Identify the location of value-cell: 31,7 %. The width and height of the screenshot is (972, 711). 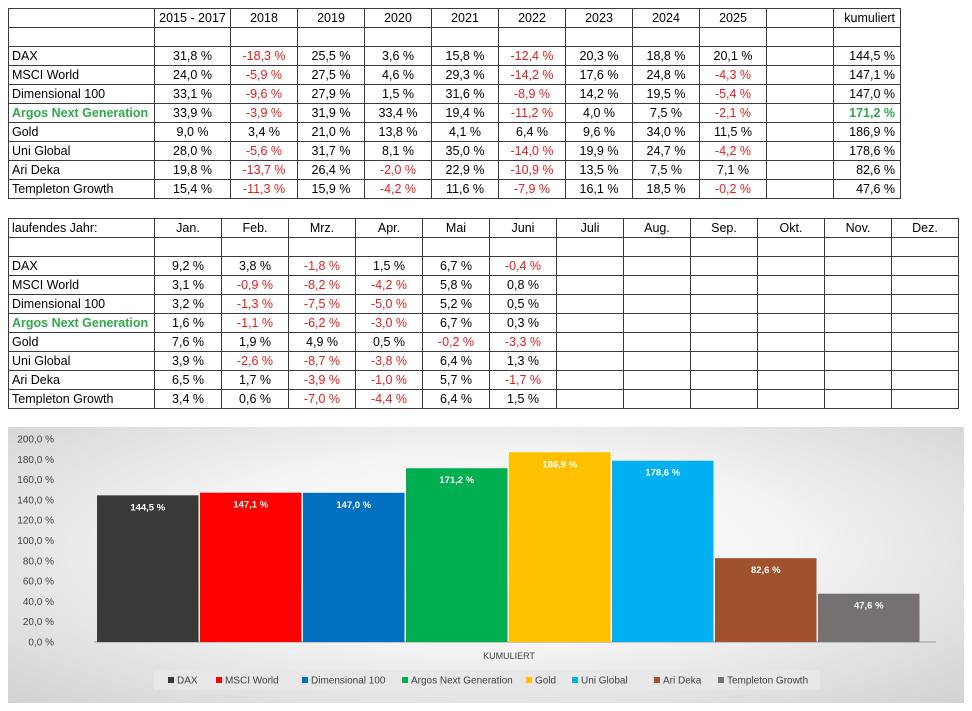
(331, 151).